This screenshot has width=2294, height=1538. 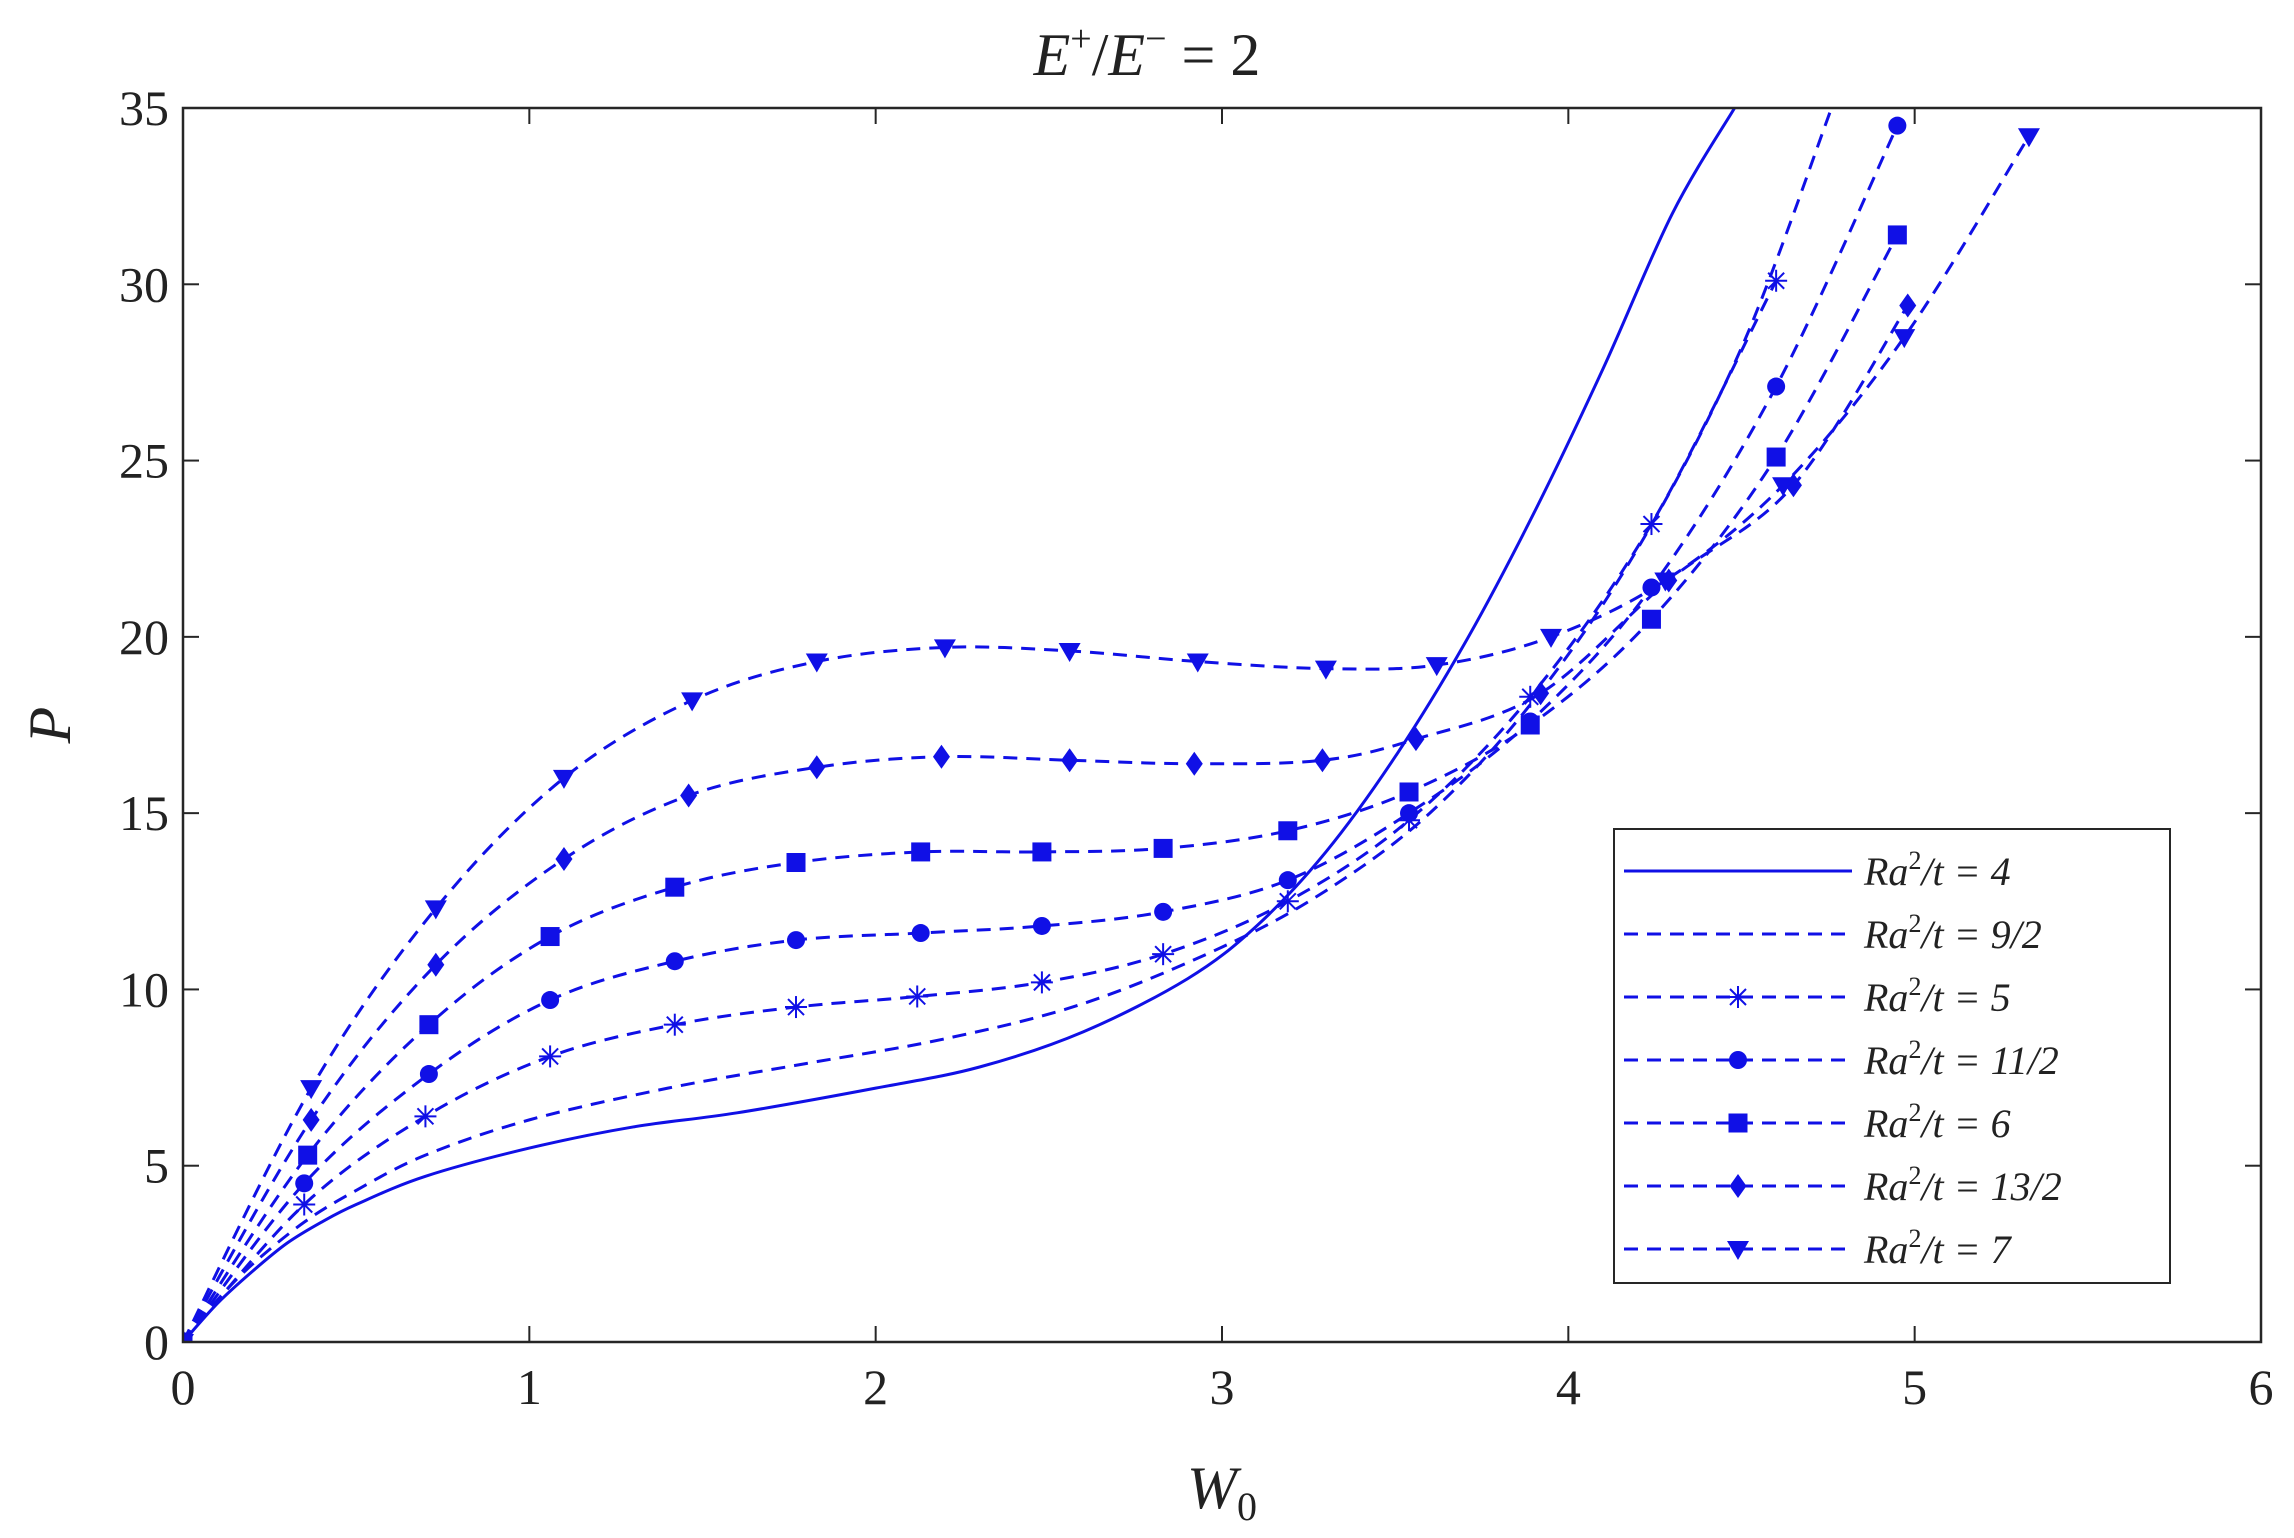 I want to click on x-tick-label: 6, so click(x=2261, y=1387).